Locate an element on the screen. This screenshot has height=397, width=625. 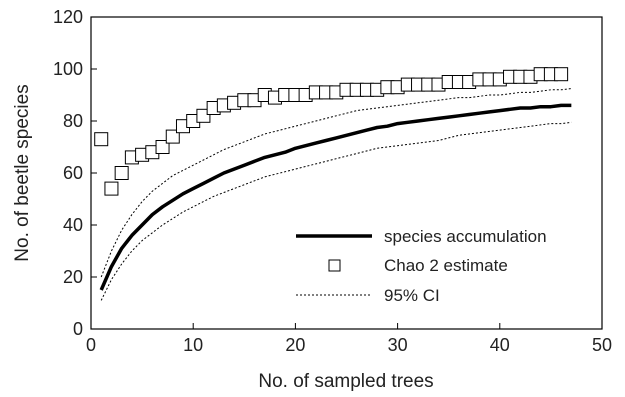
y-tick-label: 20 is located at coordinates (73, 277).